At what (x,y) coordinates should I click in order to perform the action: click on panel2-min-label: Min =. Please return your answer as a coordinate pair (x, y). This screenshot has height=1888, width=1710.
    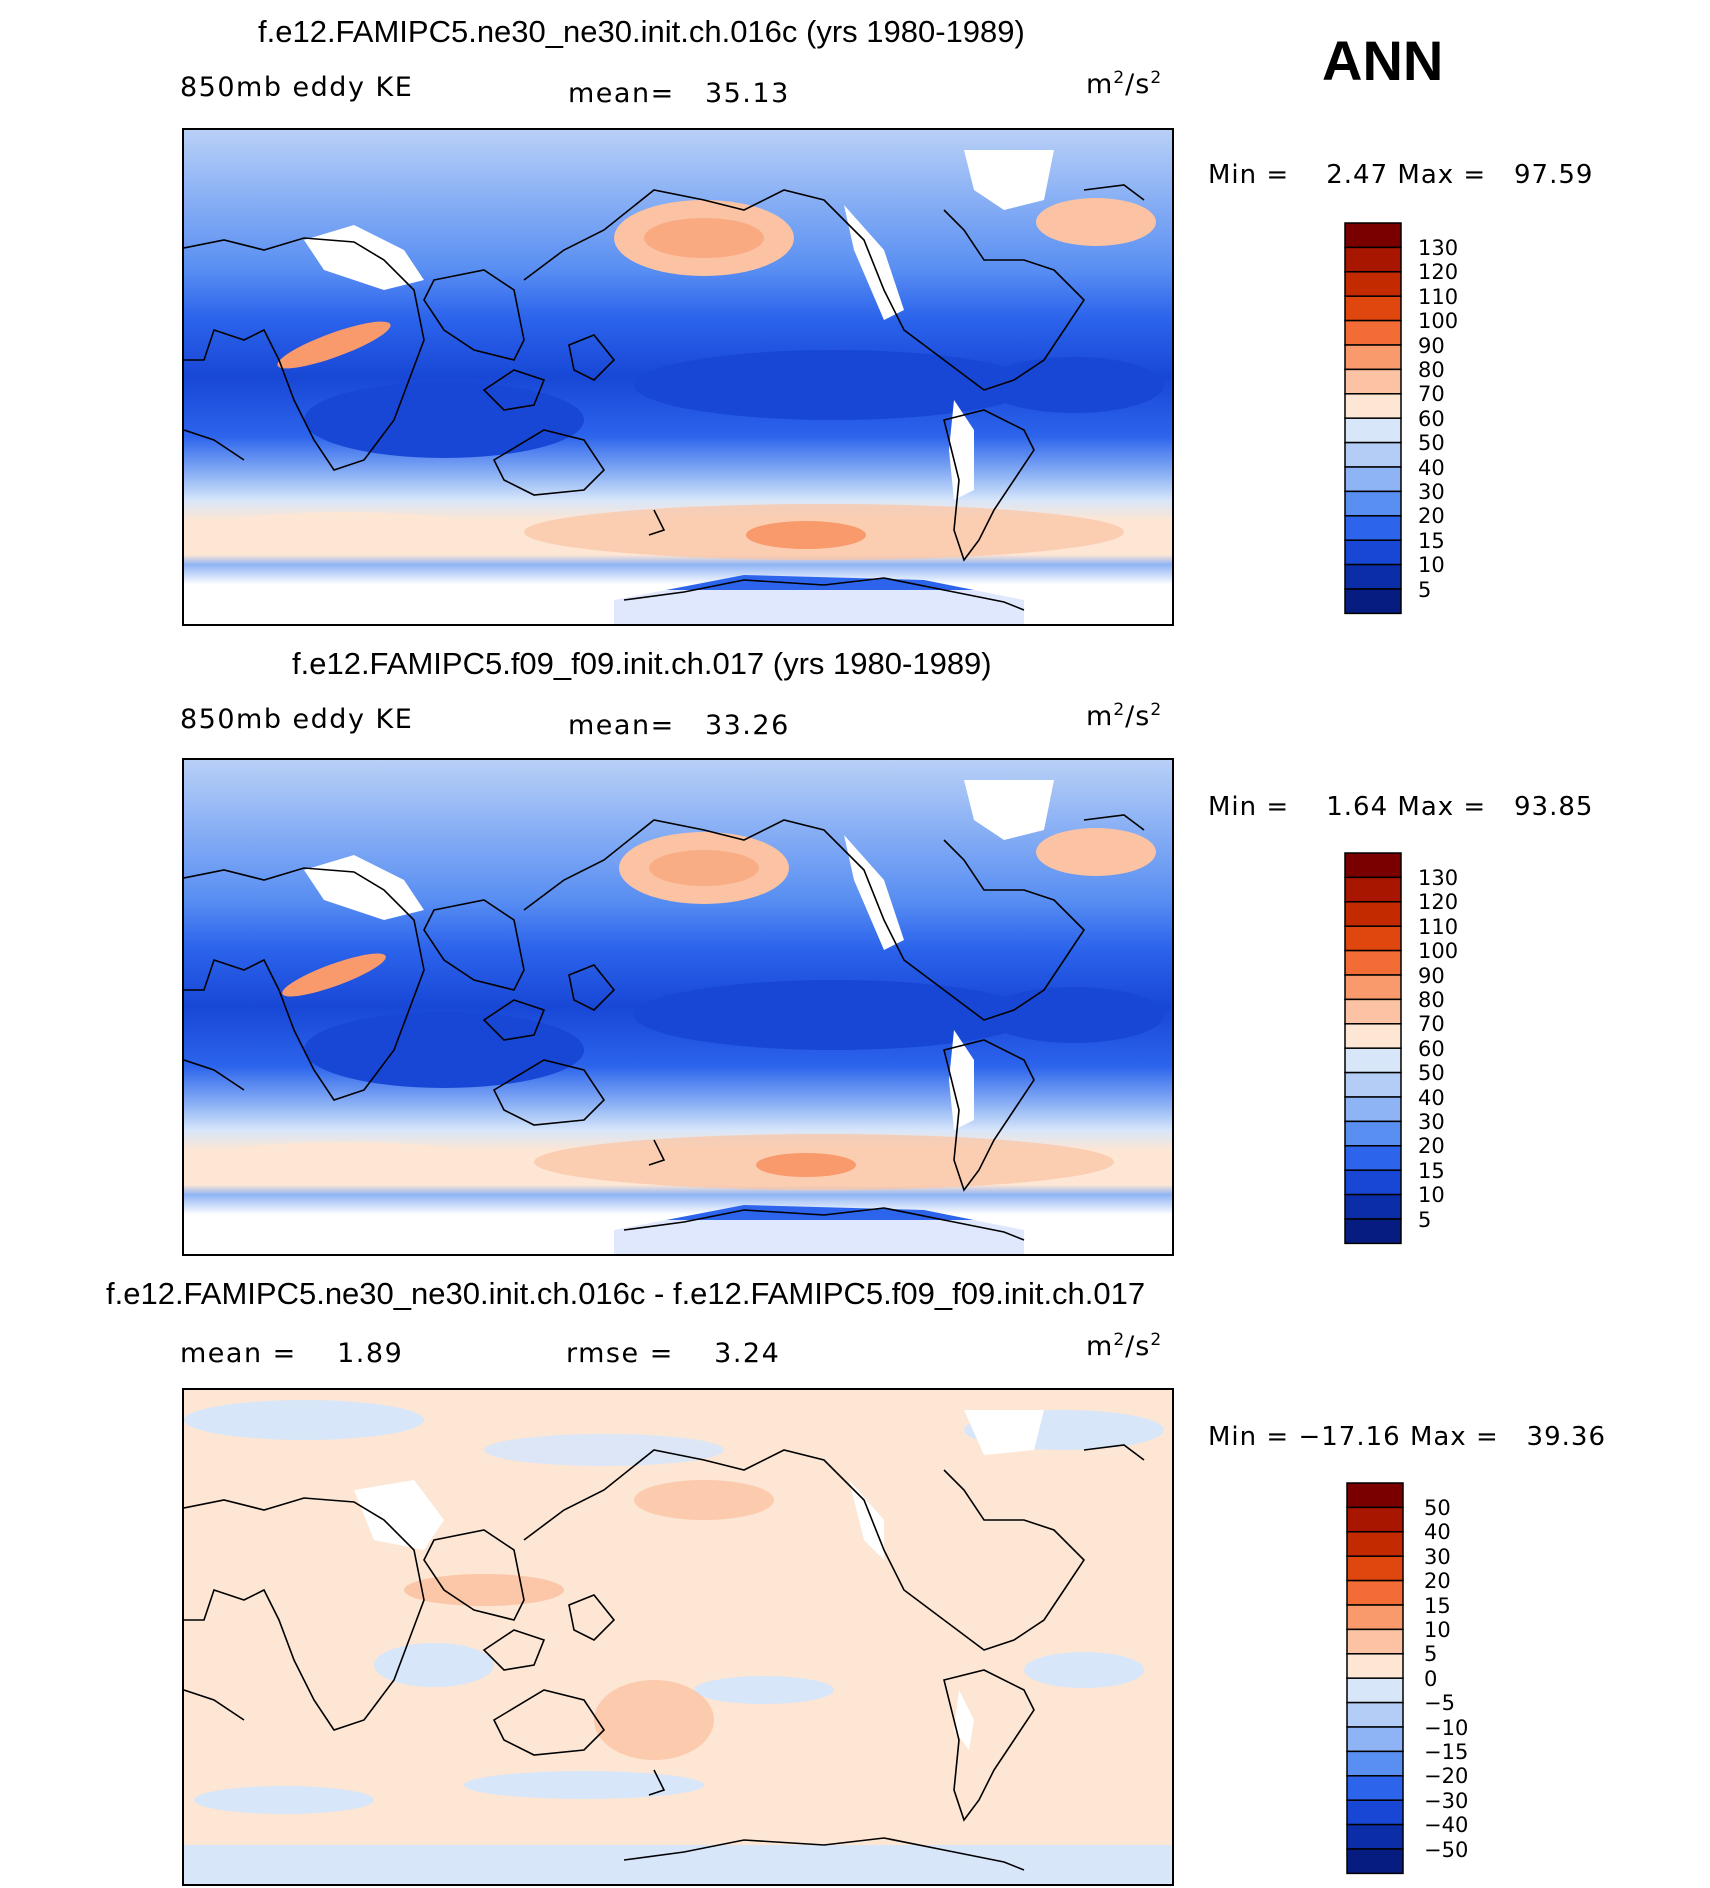
    Looking at the image, I should click on (1249, 807).